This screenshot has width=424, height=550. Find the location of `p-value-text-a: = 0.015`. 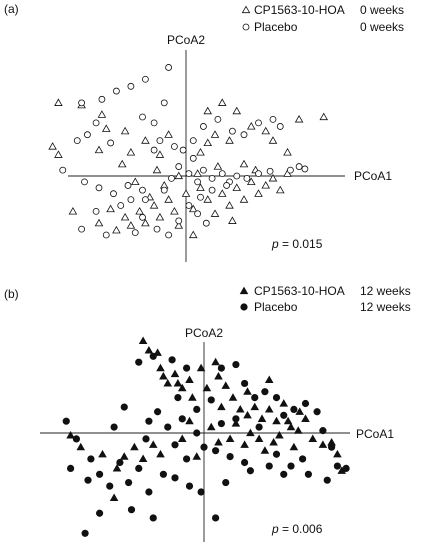

p-value-text-a: = 0.015 is located at coordinates (302, 244).